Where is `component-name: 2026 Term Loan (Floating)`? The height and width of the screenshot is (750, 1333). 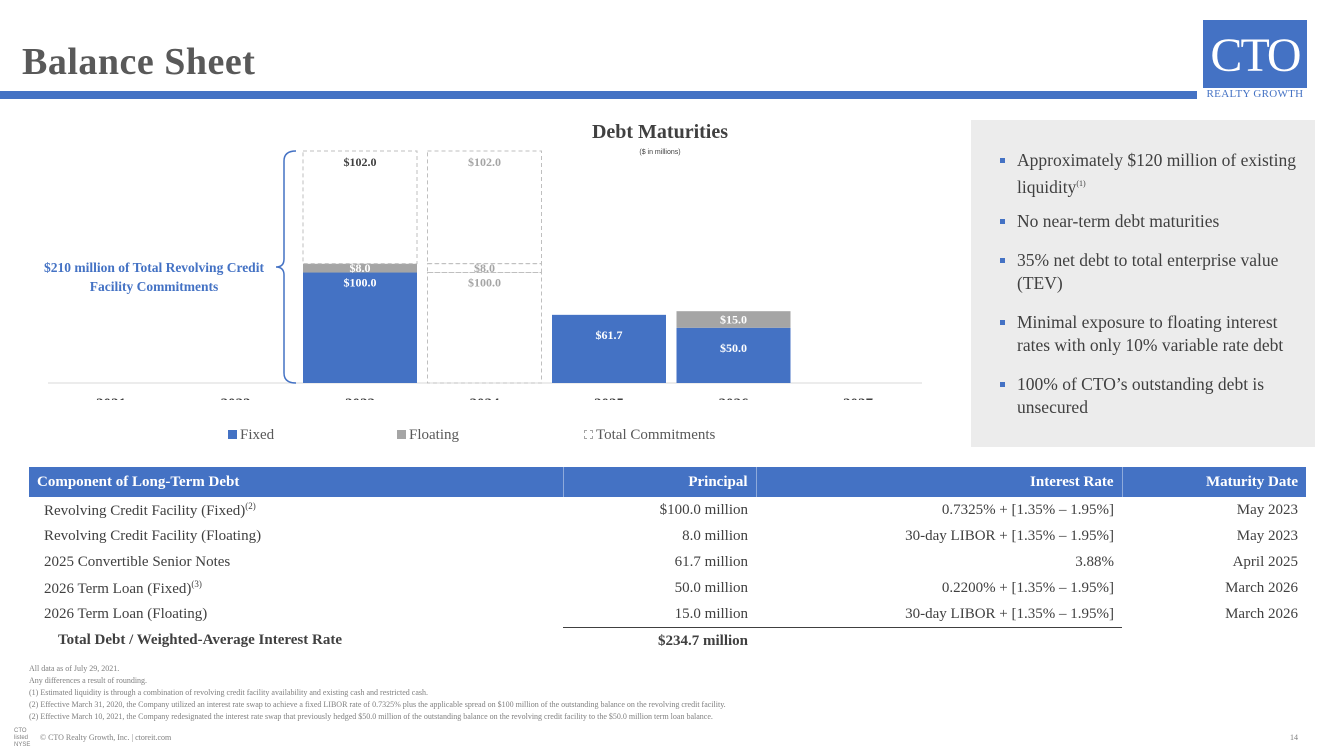 component-name: 2026 Term Loan (Floating) is located at coordinates (126, 613).